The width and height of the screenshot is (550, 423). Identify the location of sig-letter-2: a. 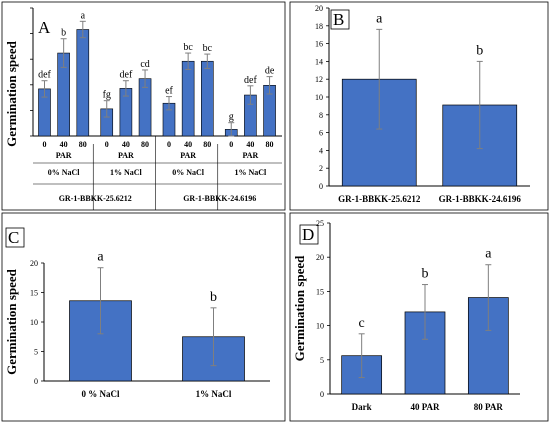
(488, 254).